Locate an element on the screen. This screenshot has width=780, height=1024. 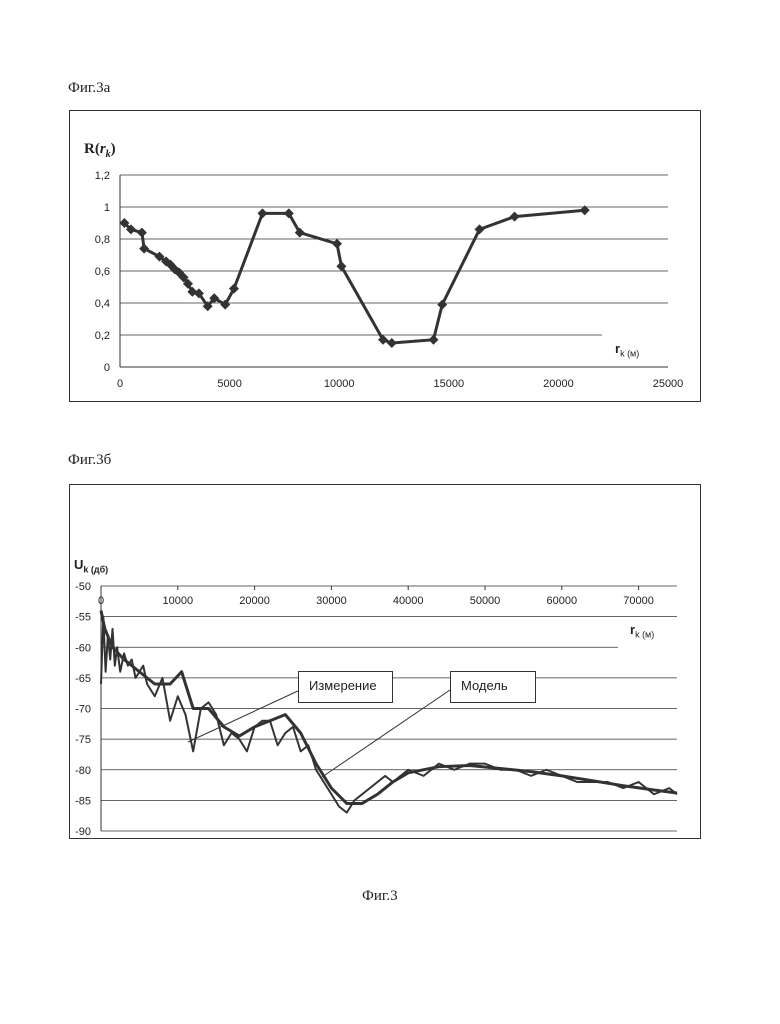
chart-3b-line-model is located at coordinates (389, 707).